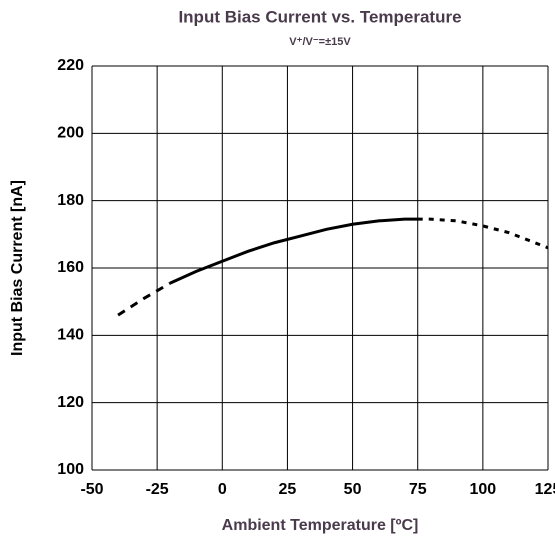 The image size is (555, 544). What do you see at coordinates (157, 489) in the screenshot?
I see `x-tick-label: -25` at bounding box center [157, 489].